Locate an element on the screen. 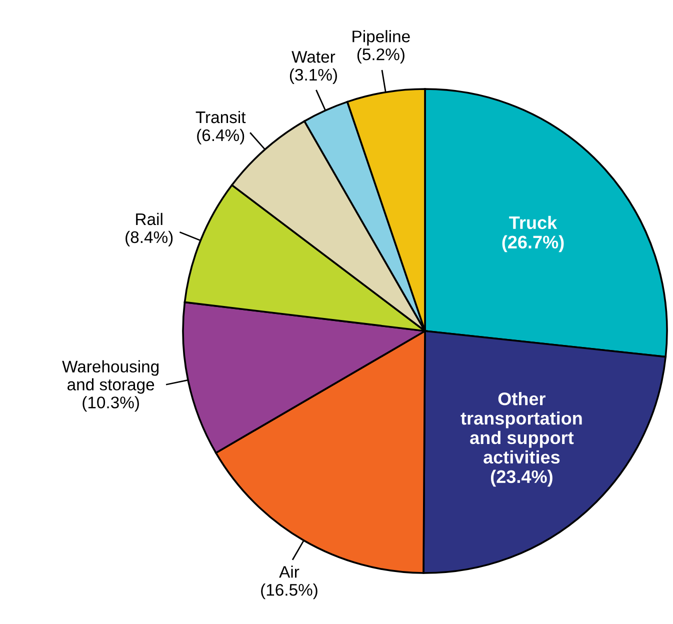  slice-label: Water is located at coordinates (314, 57).